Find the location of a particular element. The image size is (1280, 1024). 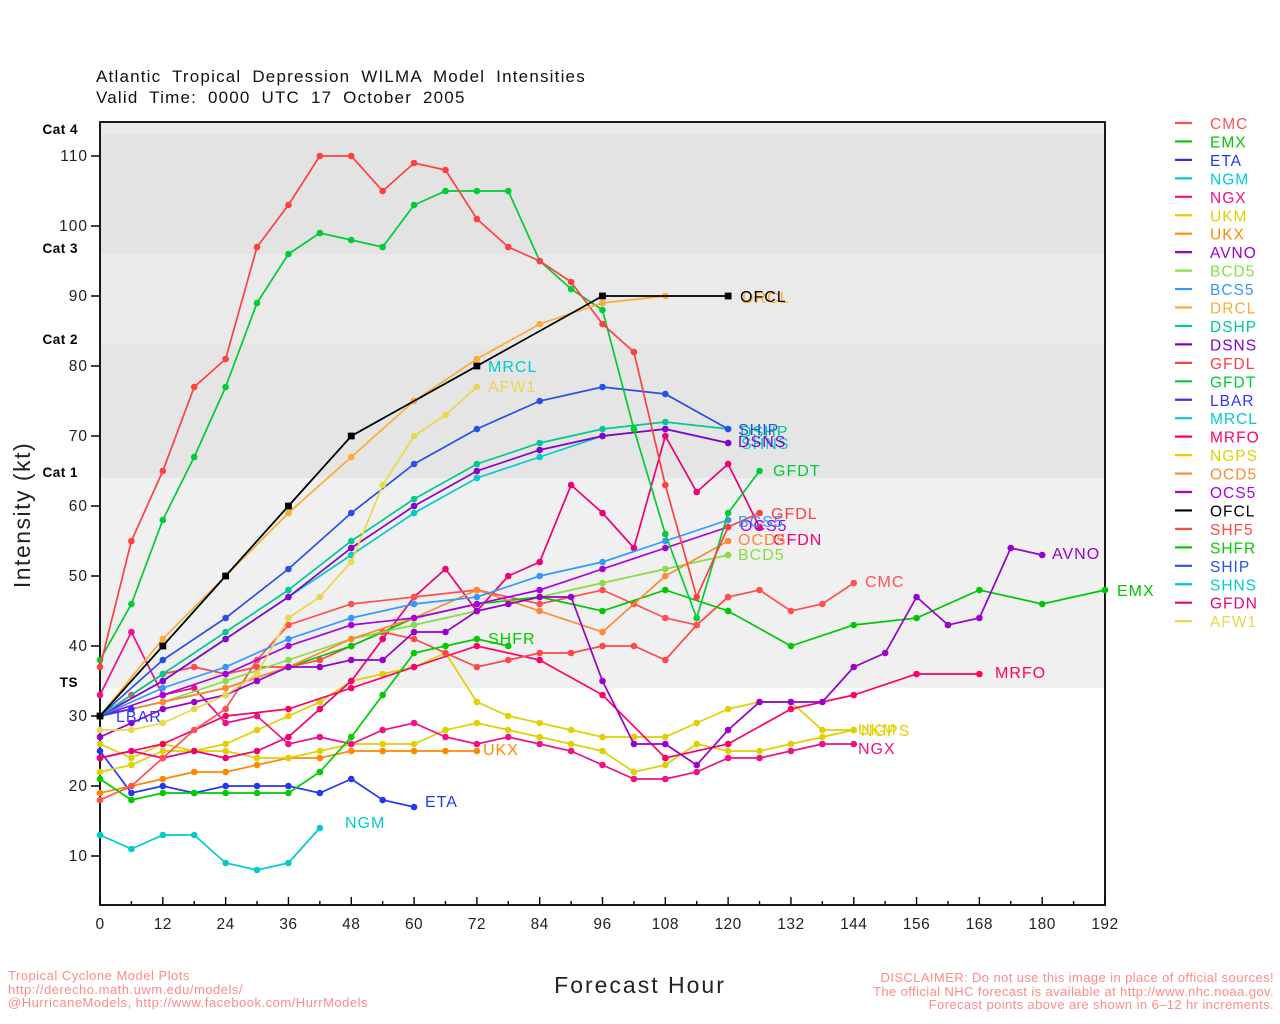

series-point-DSNS-h108 is located at coordinates (665, 429).